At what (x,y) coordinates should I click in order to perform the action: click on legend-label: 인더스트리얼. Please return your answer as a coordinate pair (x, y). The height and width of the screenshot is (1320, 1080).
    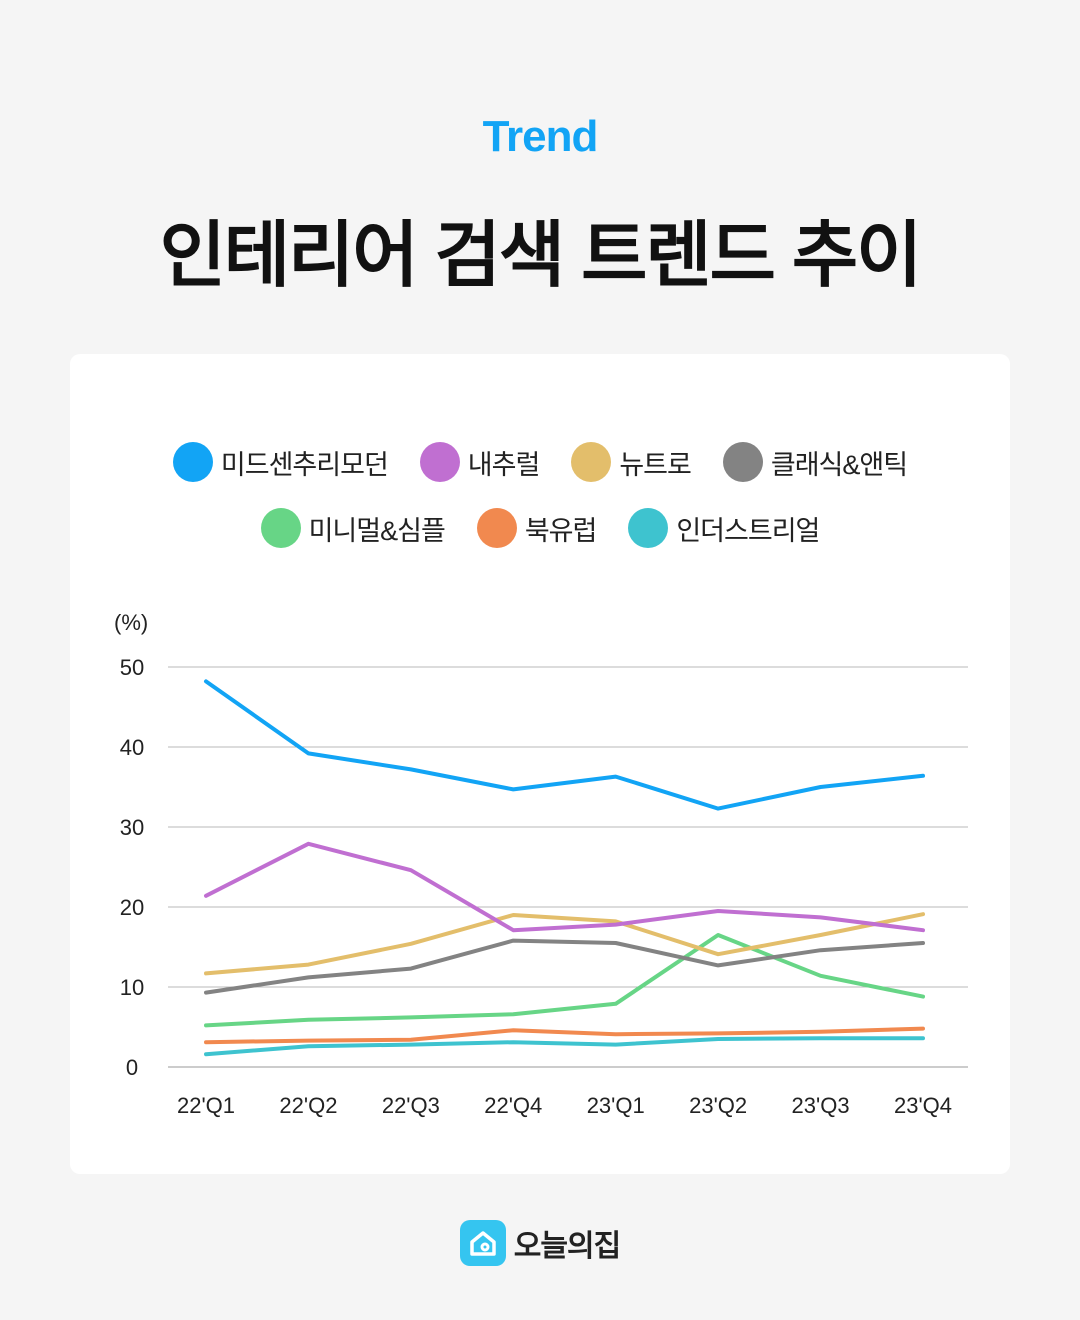
    Looking at the image, I should click on (748, 530).